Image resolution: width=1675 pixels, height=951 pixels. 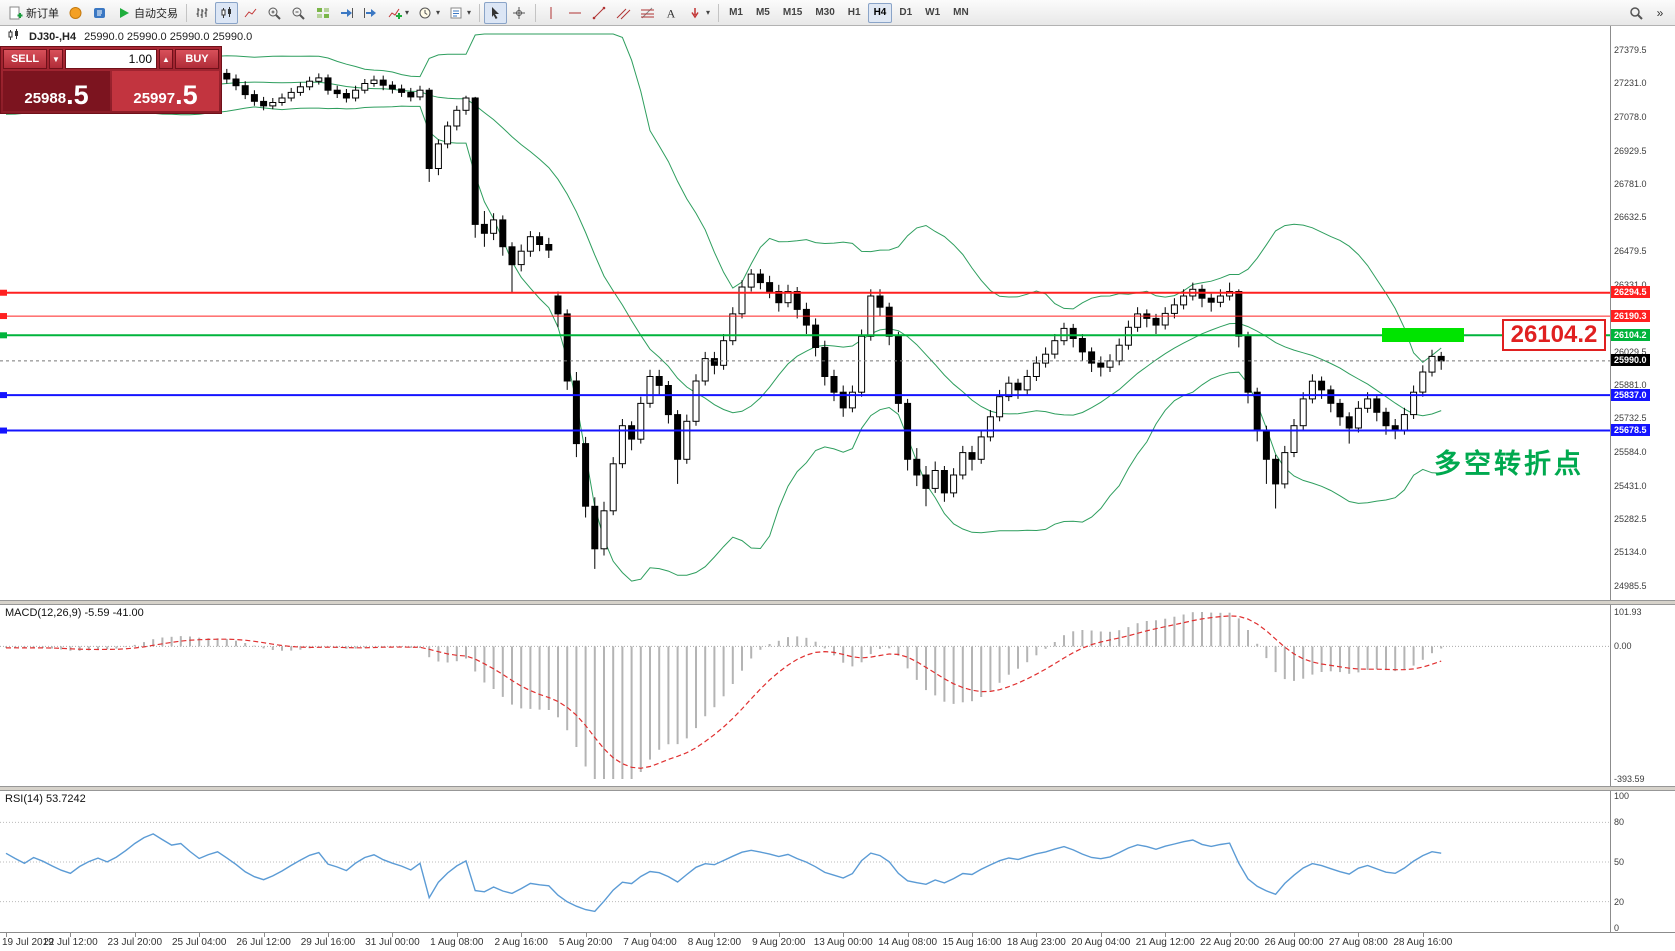 I want to click on rsi-panel-divider, so click(x=837, y=788).